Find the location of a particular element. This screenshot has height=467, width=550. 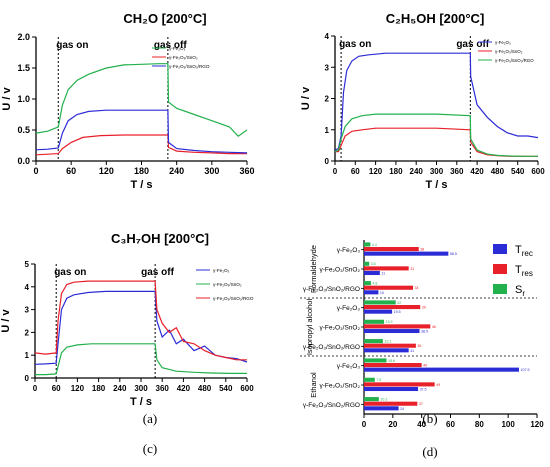

panel-d-x-tick-label: 120 is located at coordinates (537, 424).